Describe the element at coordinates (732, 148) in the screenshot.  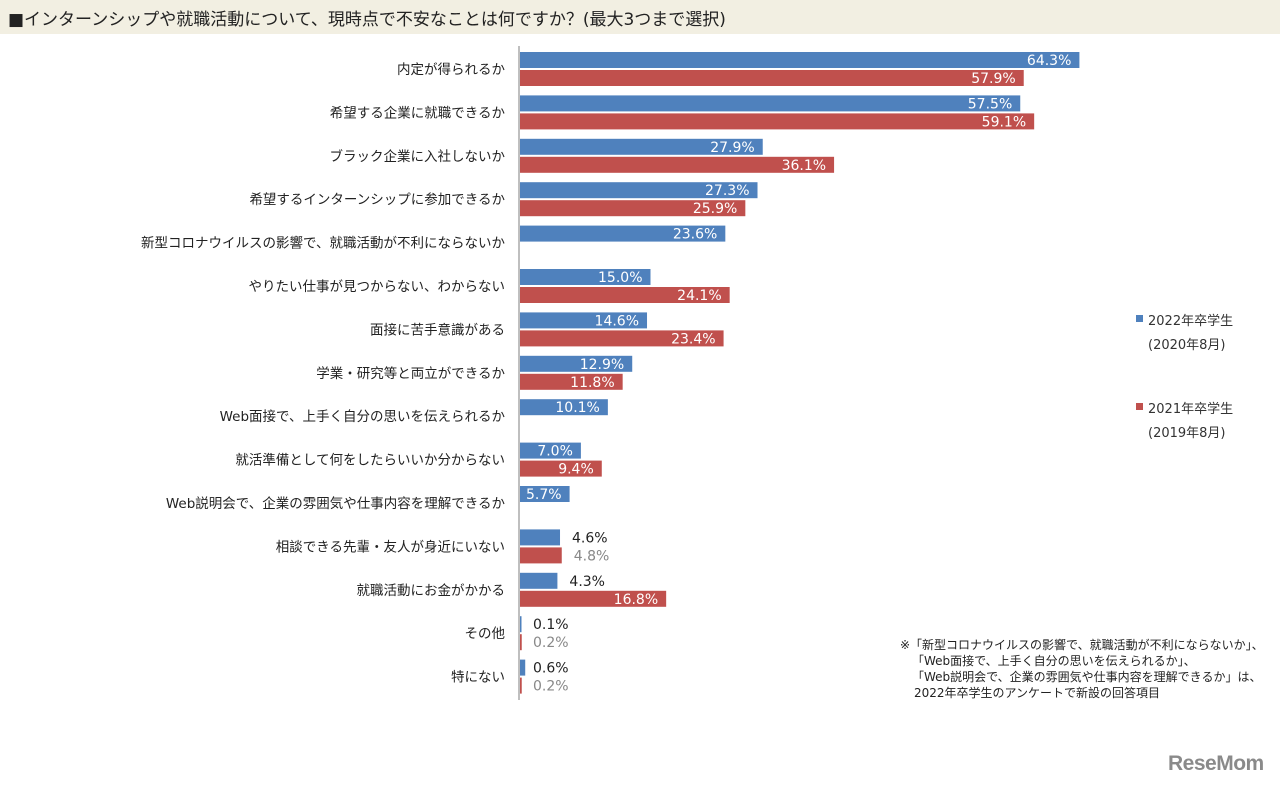
I see `data-label: 27.9%` at that location.